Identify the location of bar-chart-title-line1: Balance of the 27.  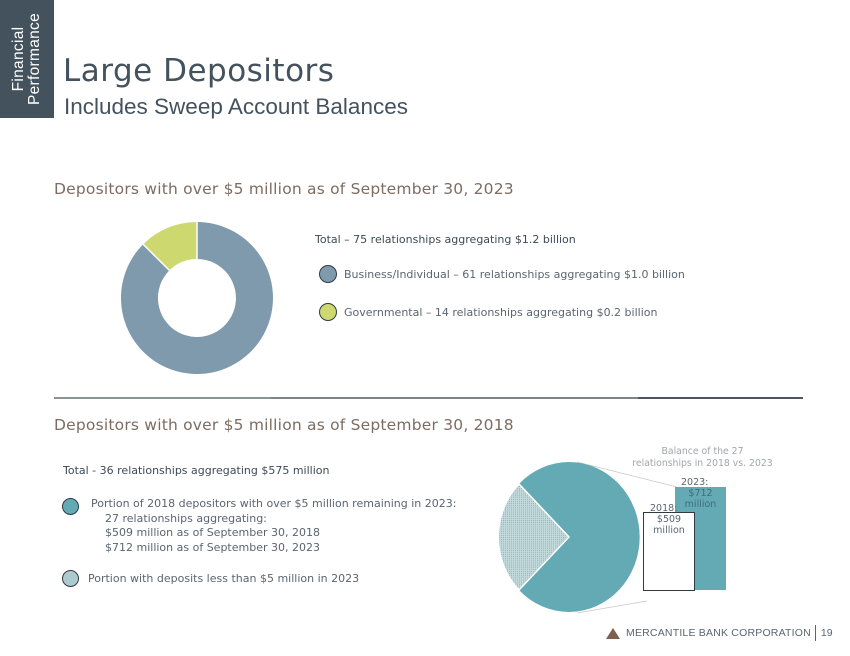
(702, 451).